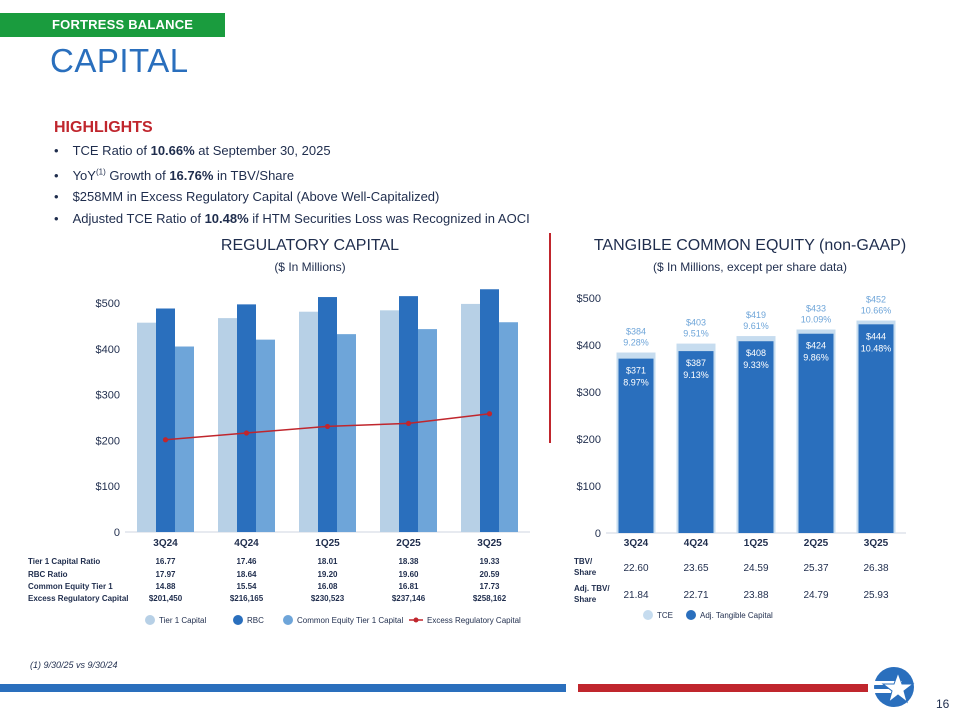 Image resolution: width=960 pixels, height=720 pixels. I want to click on table-row-label: Adj. TBV/, so click(592, 588).